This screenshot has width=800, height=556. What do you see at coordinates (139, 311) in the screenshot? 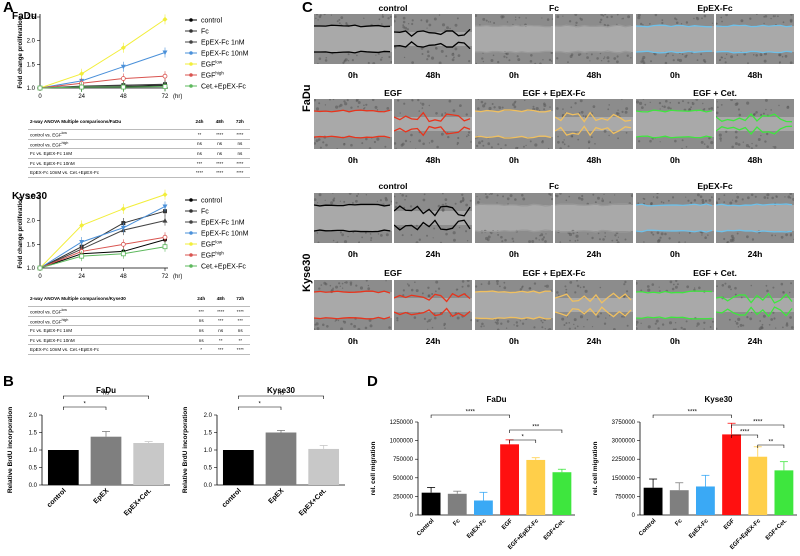
I see `table-row: control vs. EGFlow *** **** ****` at bounding box center [139, 311].